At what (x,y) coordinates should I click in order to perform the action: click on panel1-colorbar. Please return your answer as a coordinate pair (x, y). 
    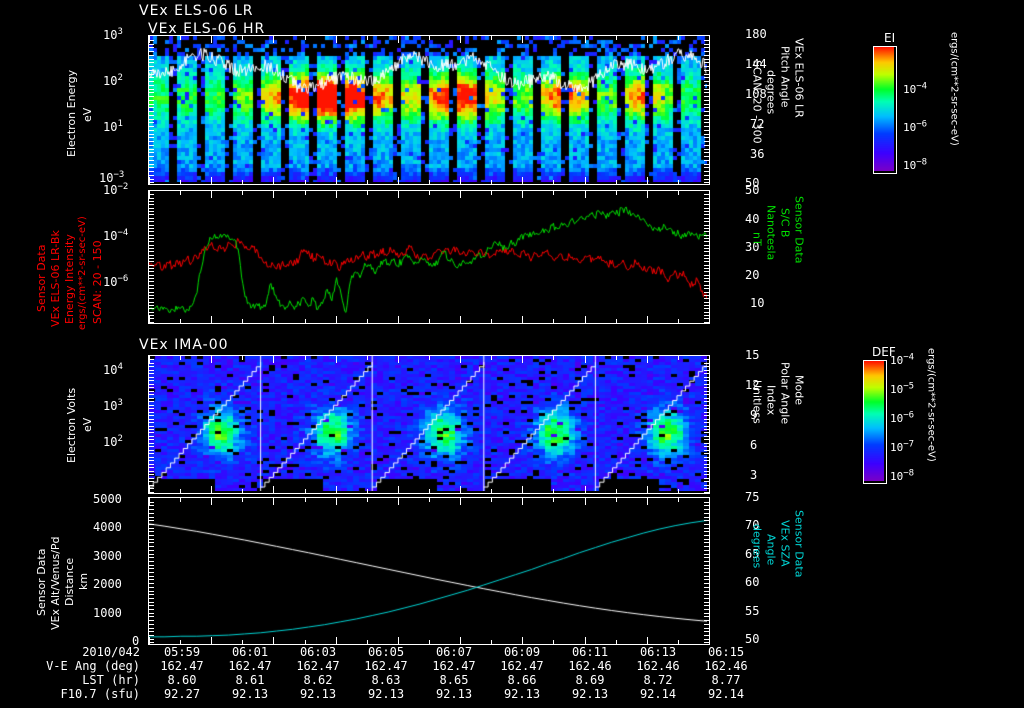
    Looking at the image, I should click on (885, 110).